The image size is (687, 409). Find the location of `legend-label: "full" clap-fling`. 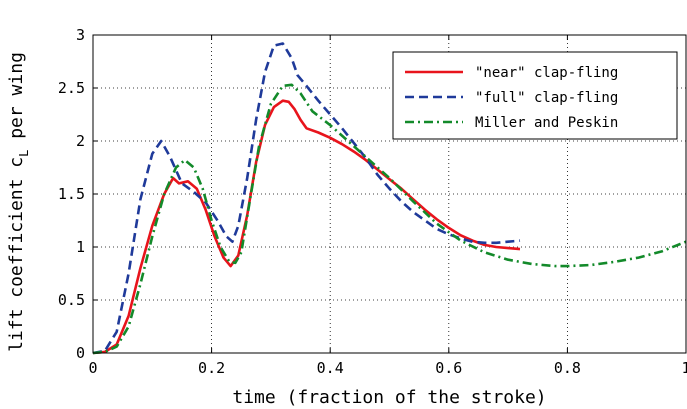

legend-label: "full" clap-fling is located at coordinates (546, 98).